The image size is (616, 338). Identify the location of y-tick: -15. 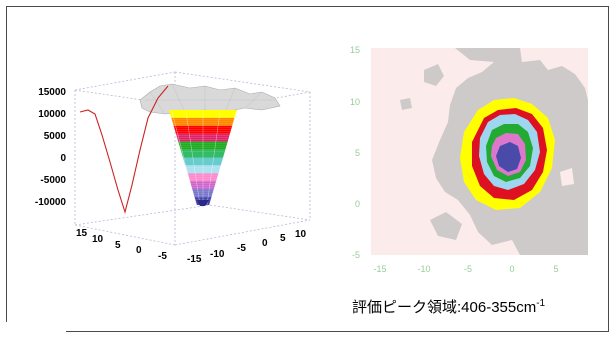
(194, 259).